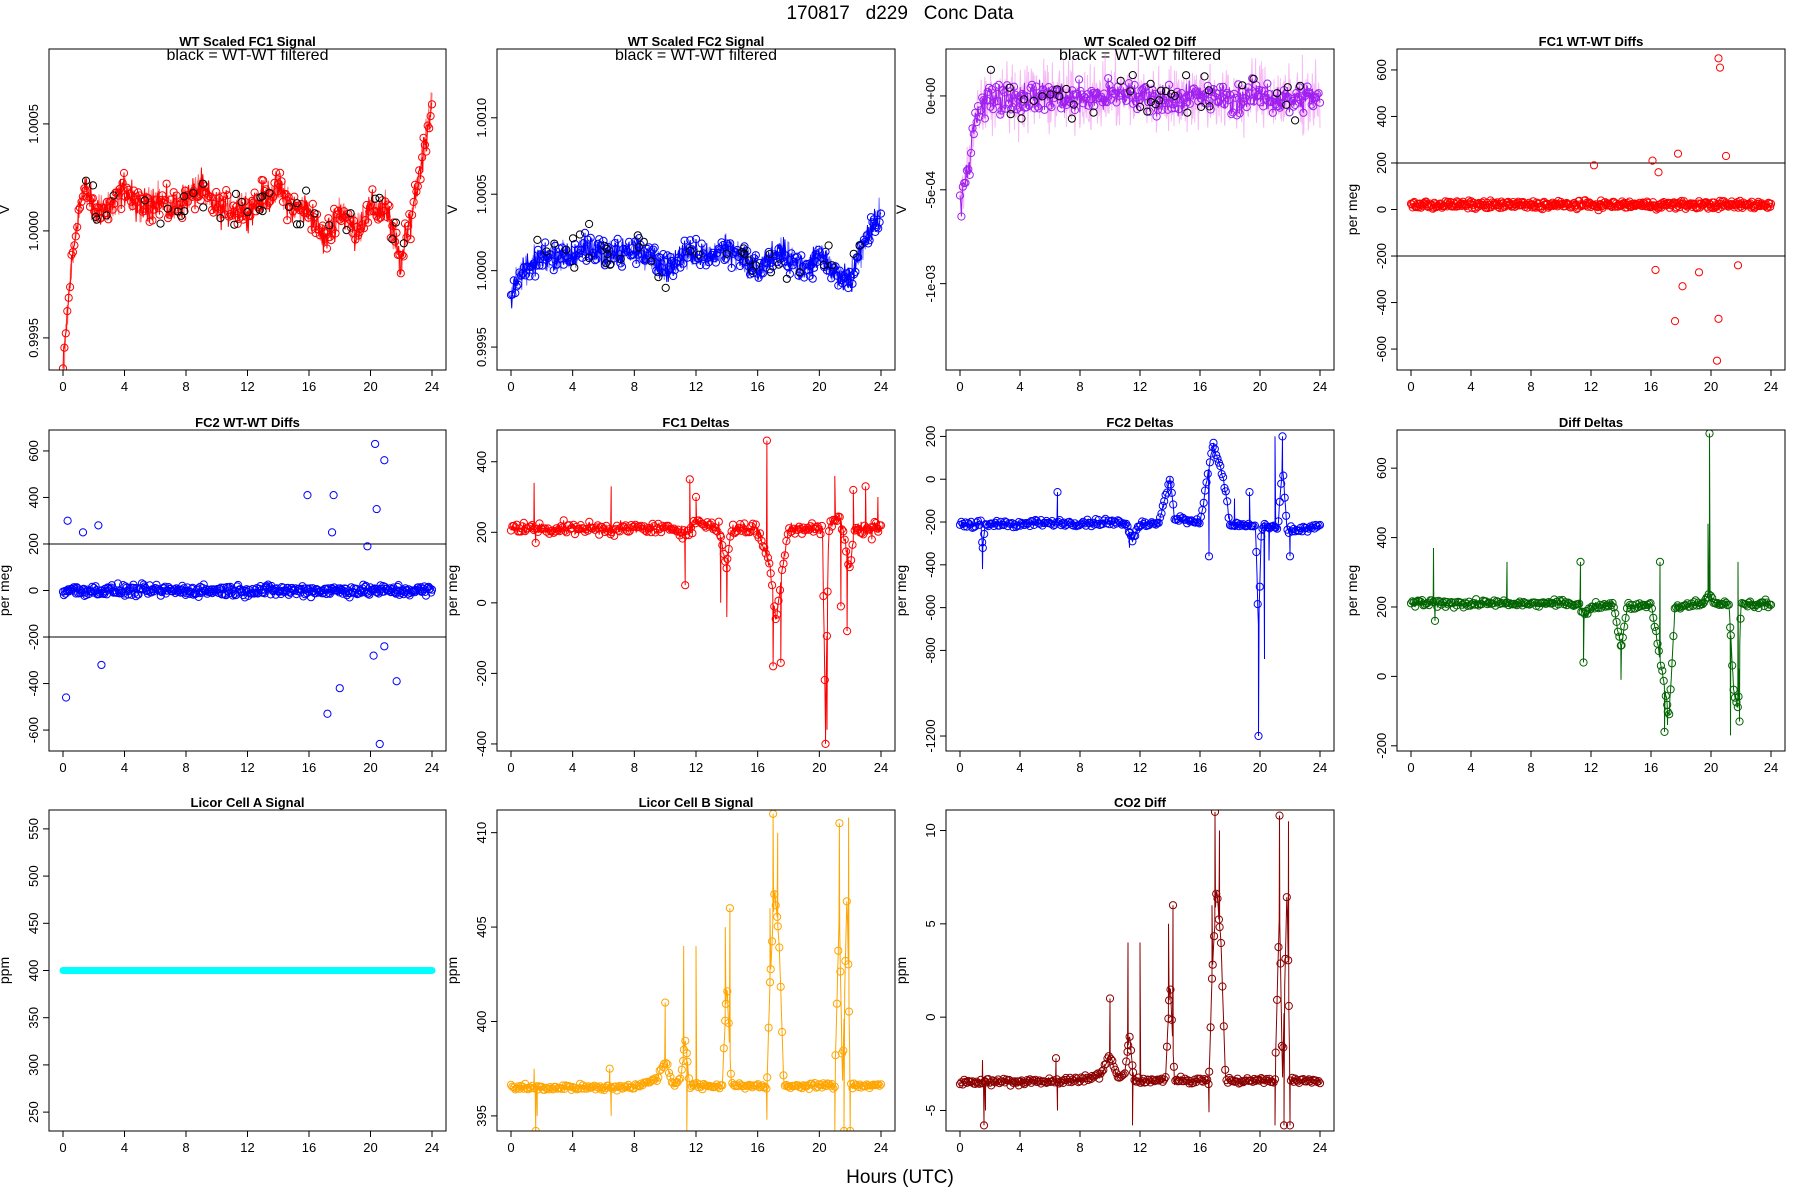 The image size is (1800, 1200). What do you see at coordinates (309, 1147) in the screenshot?
I see `x-tick-label: 16` at bounding box center [309, 1147].